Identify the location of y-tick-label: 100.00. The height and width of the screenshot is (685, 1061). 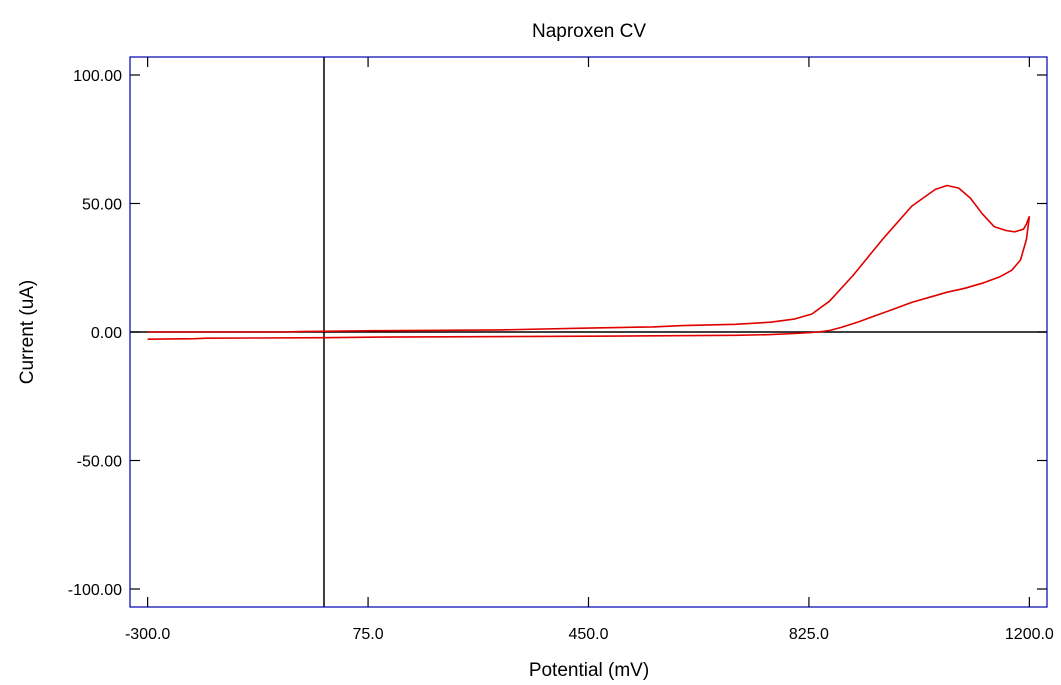
(97, 76).